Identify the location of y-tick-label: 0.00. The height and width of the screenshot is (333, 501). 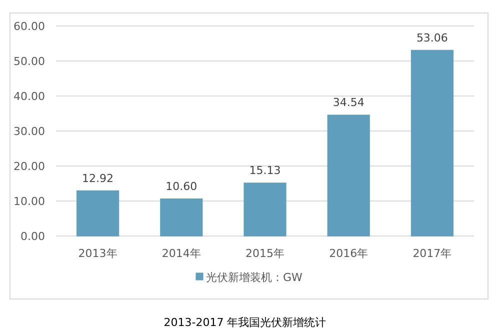
(32, 236).